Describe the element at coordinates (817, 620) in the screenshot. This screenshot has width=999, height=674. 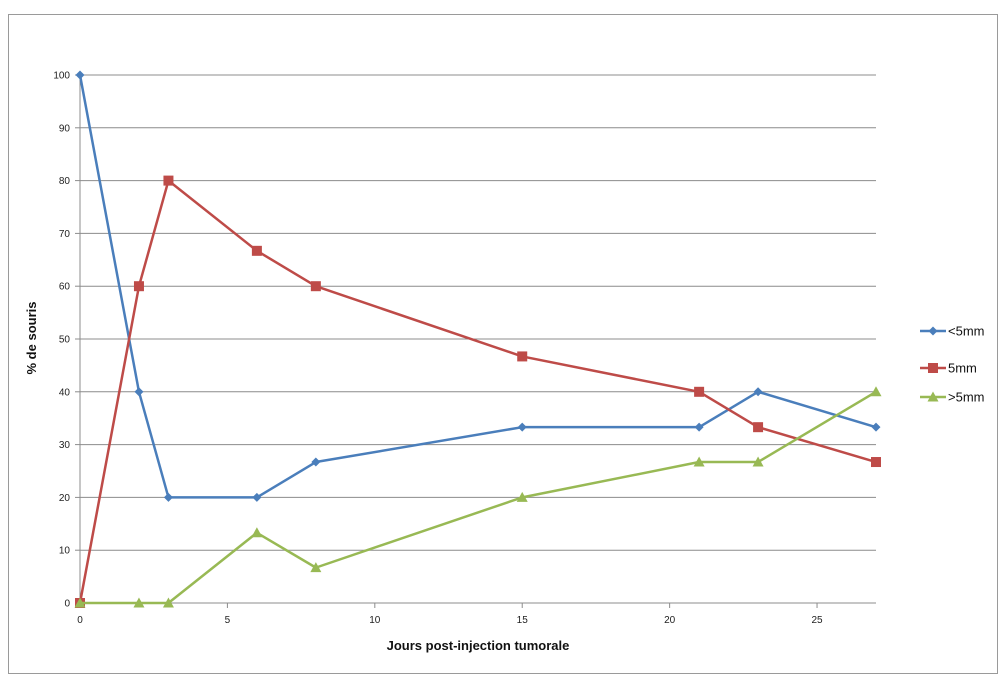
I see `x-tick-label: 25` at that location.